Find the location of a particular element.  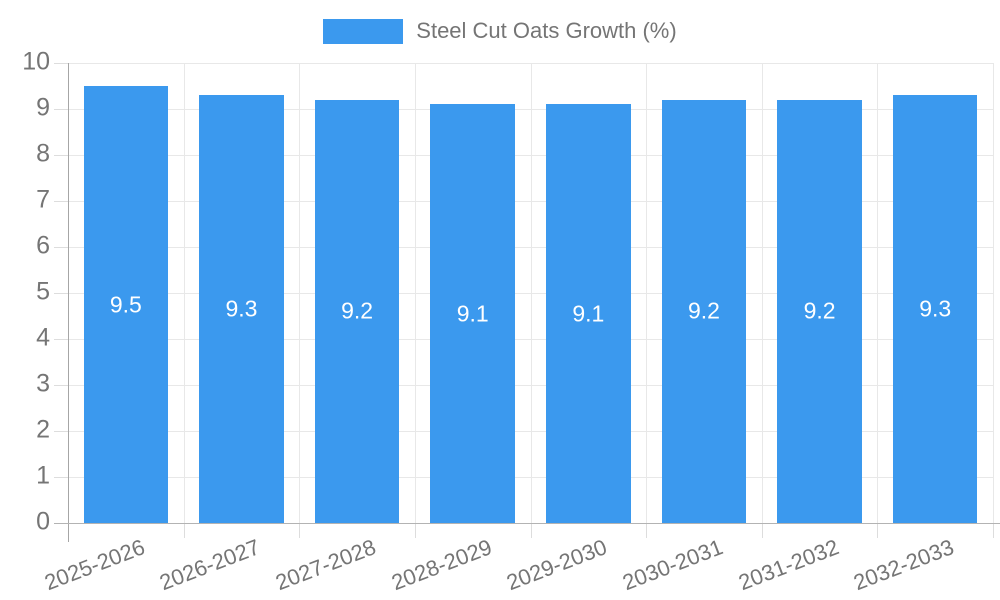

legend-label: Steel Cut Oats Growth (%) is located at coordinates (546, 30).